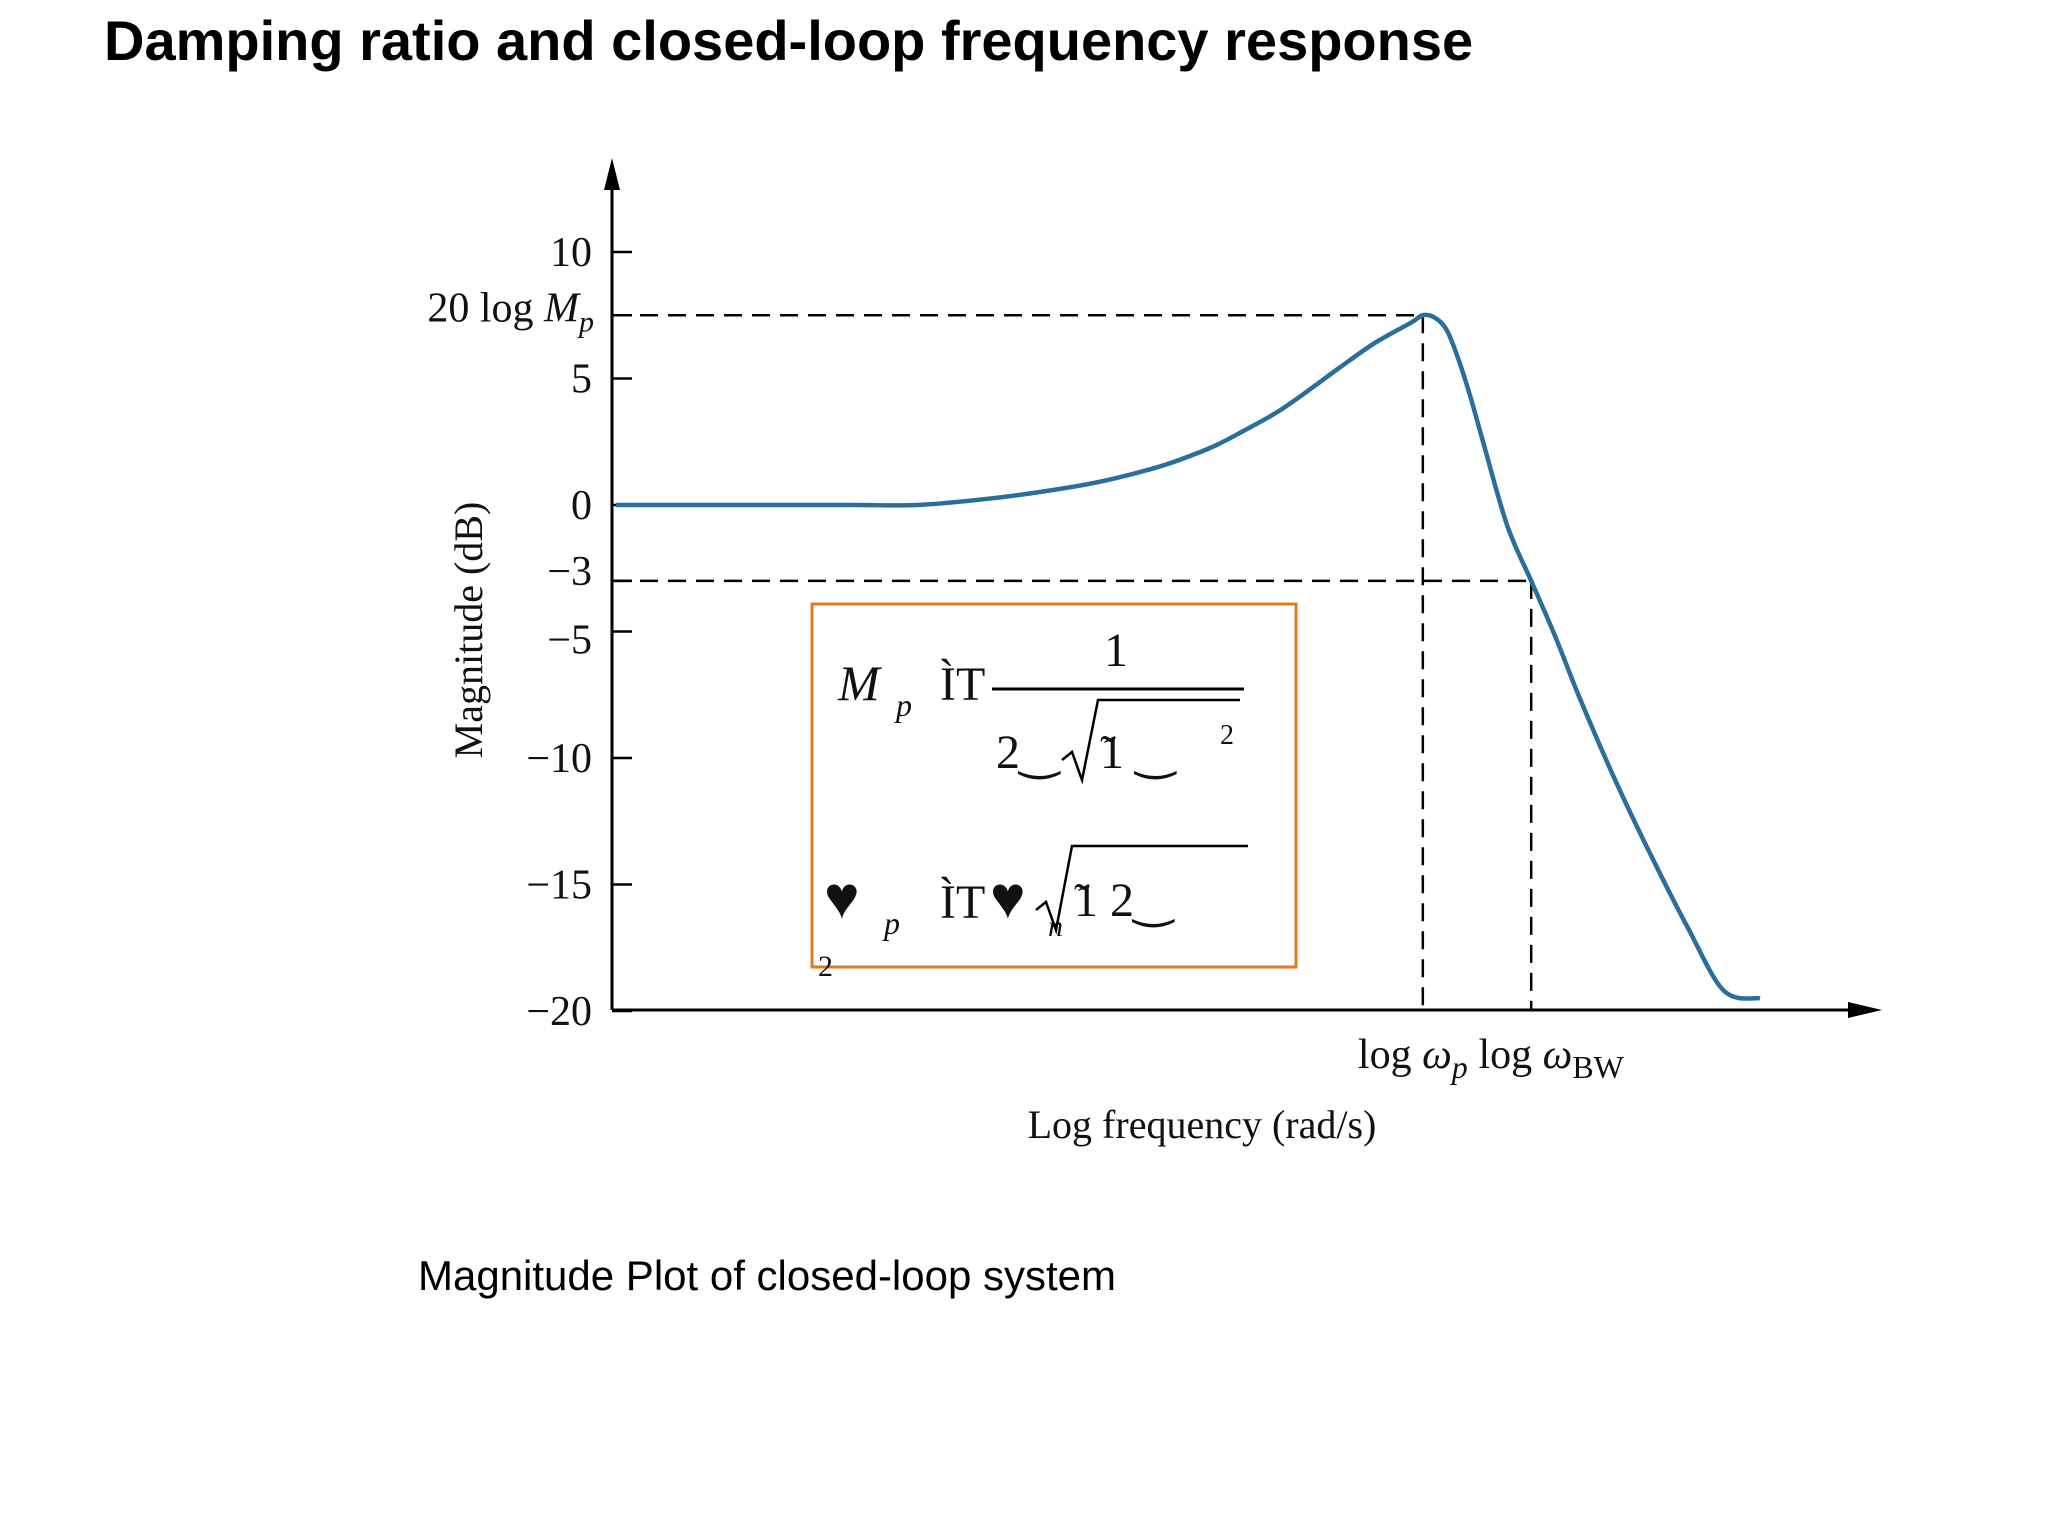  I want to click on y-tick-label: 5, so click(581, 380).